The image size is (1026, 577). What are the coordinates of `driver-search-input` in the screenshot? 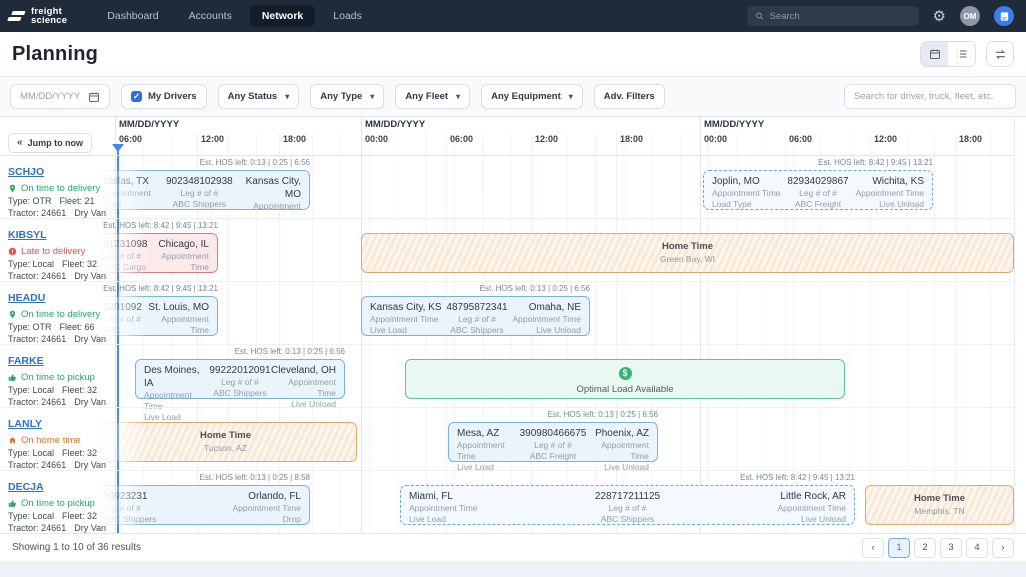 It's located at (930, 96).